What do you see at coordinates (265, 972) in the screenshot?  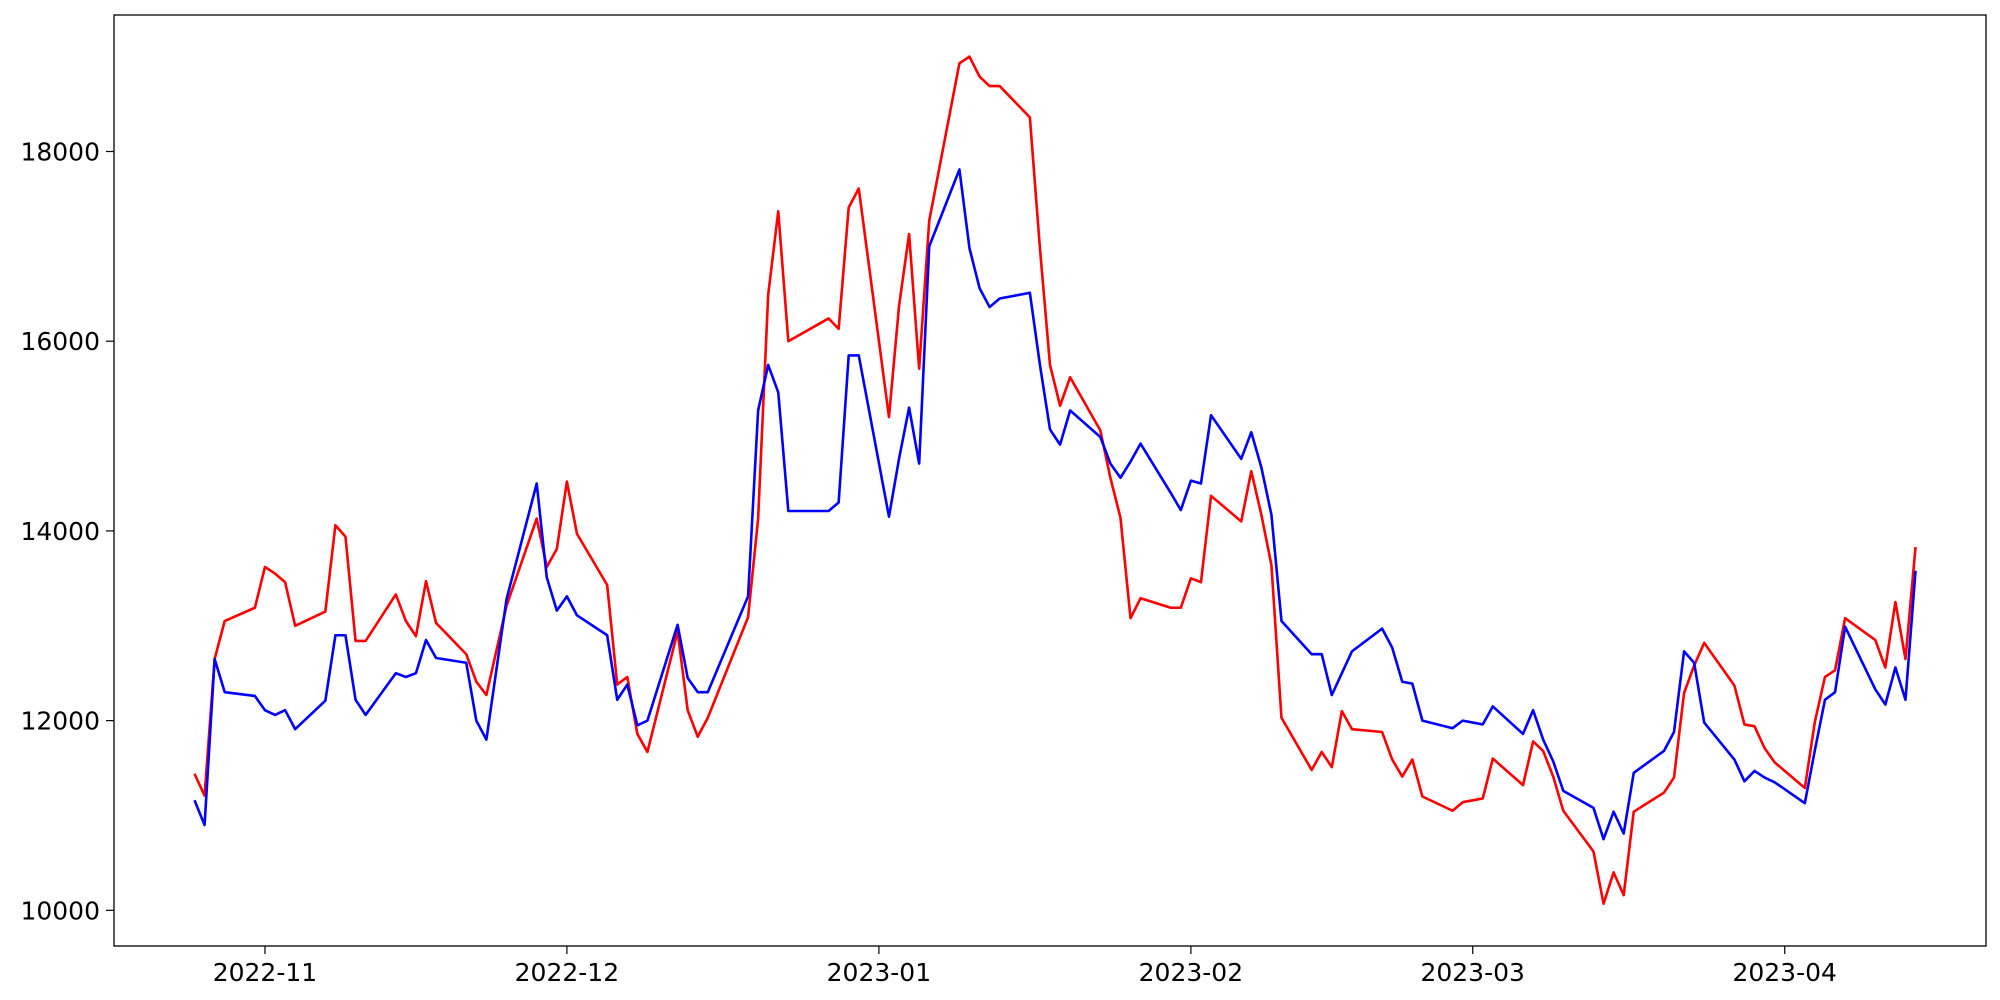 I see `x-tick-label: 2022-11` at bounding box center [265, 972].